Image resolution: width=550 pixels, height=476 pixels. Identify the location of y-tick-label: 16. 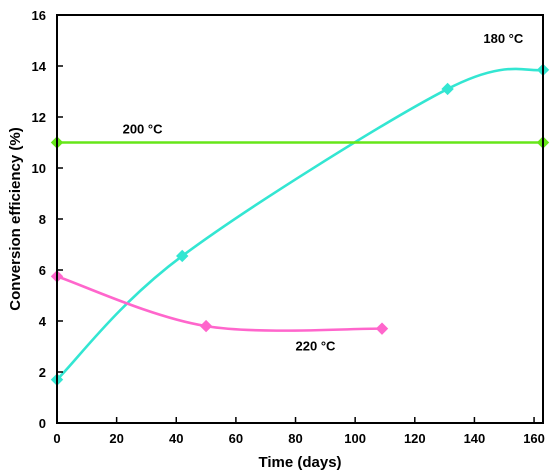
(39, 15).